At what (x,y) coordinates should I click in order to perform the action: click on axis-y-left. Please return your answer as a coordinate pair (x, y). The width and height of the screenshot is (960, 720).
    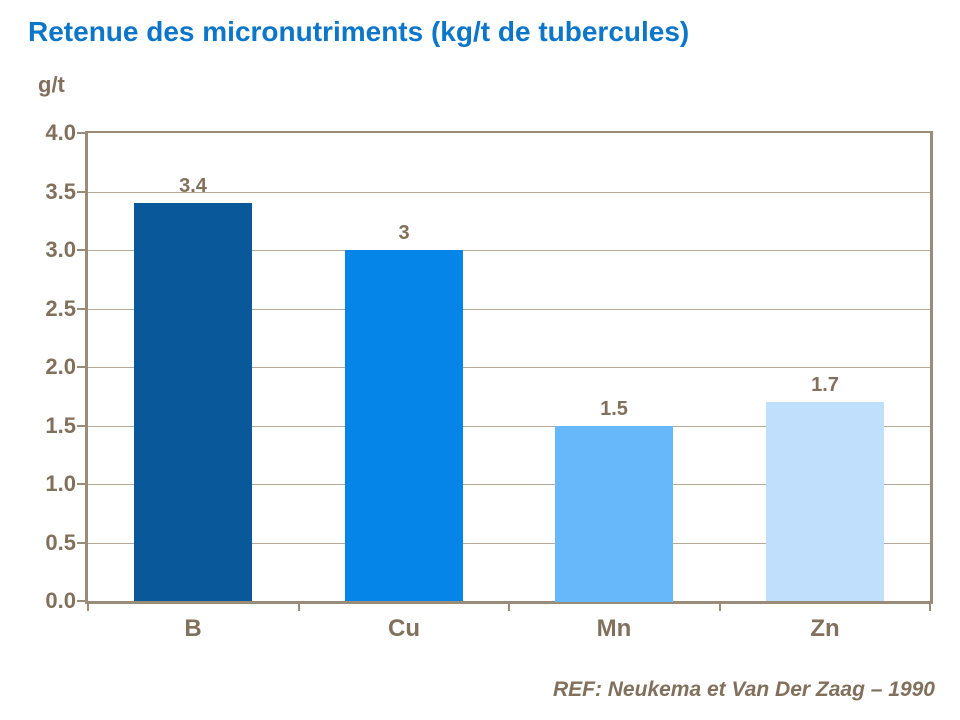
    Looking at the image, I should click on (86, 367).